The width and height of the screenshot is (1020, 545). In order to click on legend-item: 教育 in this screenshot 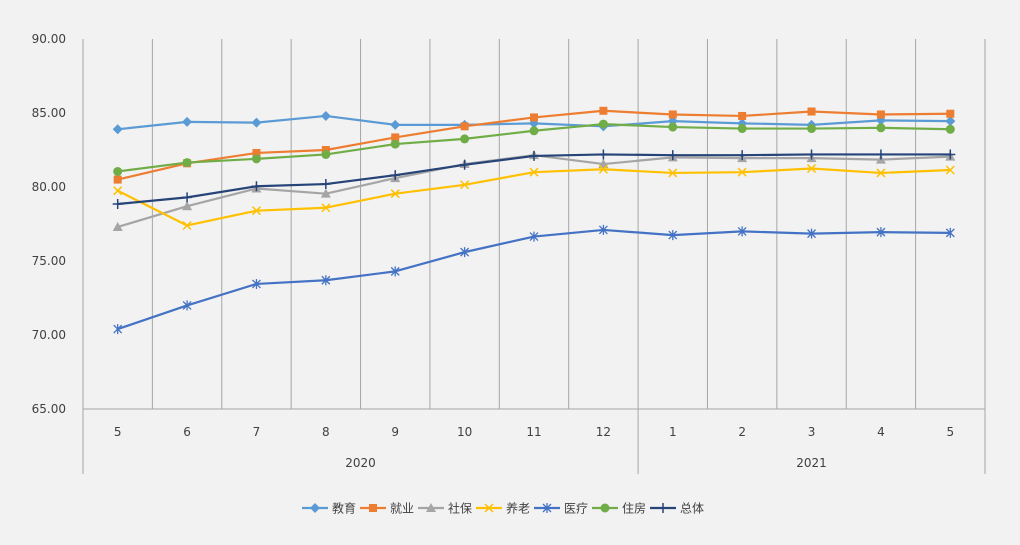, I will do `click(329, 508)`.